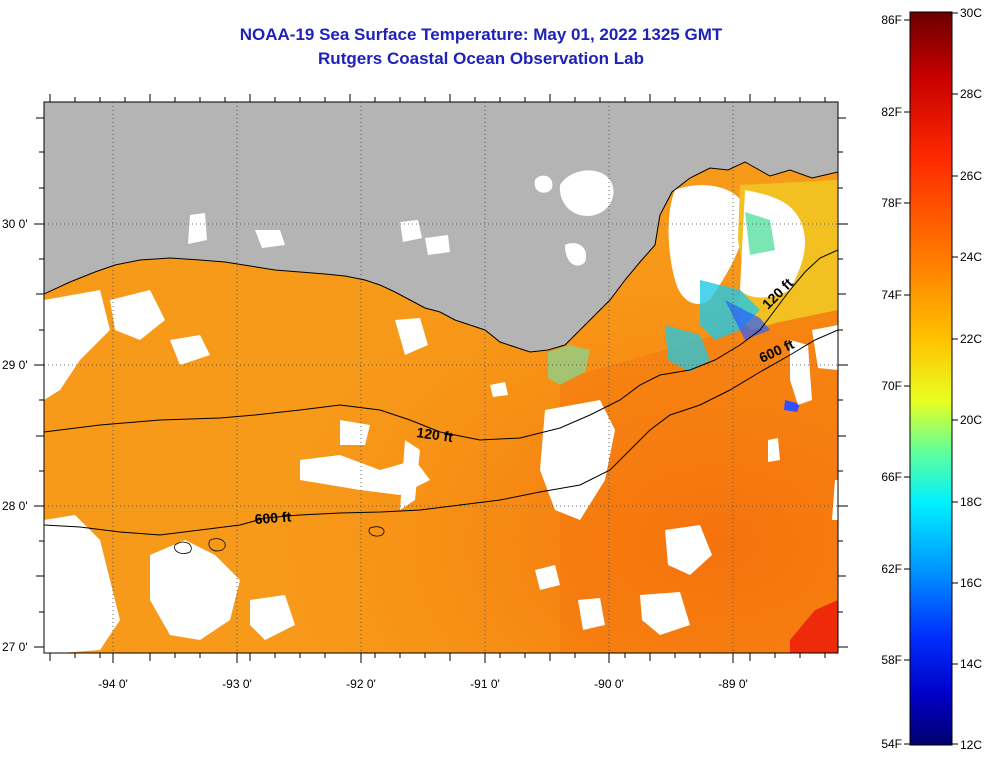 Image resolution: width=992 pixels, height=761 pixels. Describe the element at coordinates (971, 745) in the screenshot. I see `colorbar-c-label: 12C` at that location.